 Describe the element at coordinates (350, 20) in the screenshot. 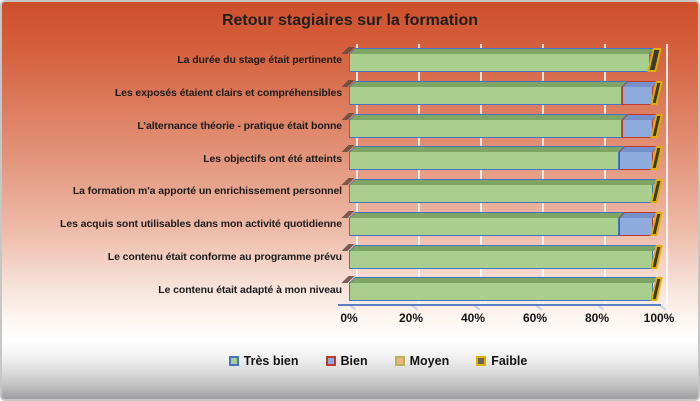

I see `chart-title: Retour stagiaires sur la formation` at that location.